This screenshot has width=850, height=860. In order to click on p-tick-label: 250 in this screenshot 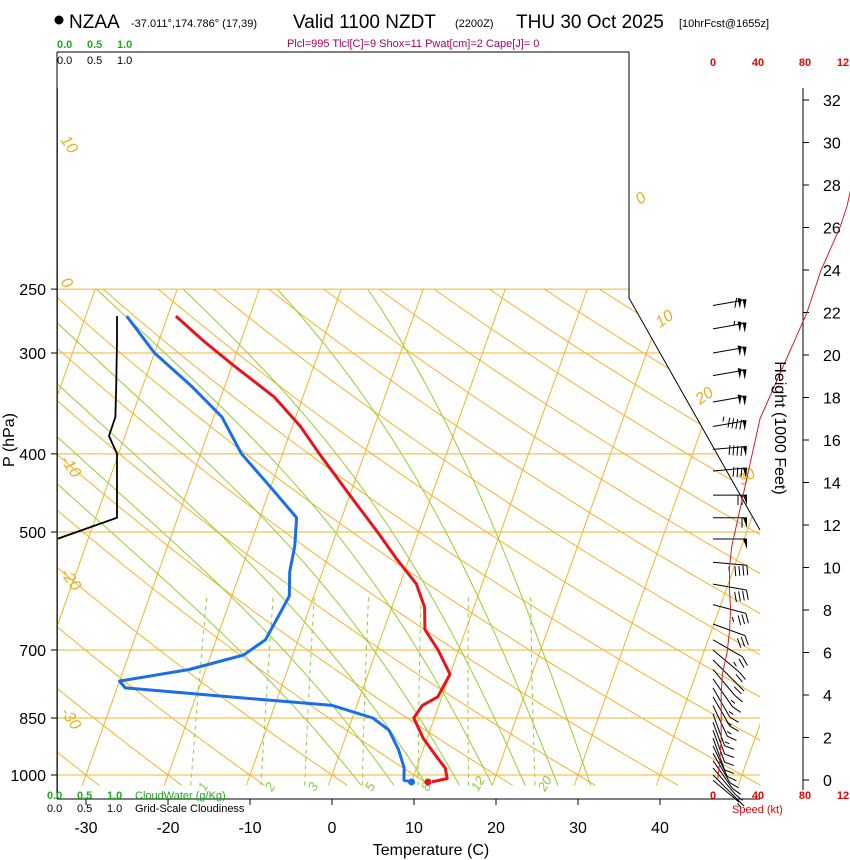, I will do `click(32, 290)`.